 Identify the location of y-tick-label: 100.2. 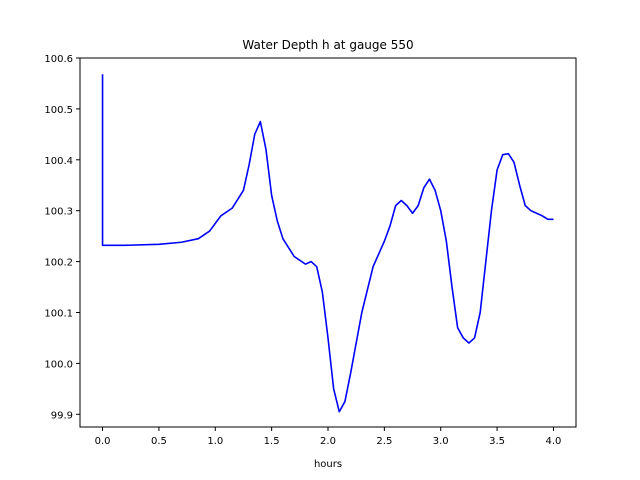
(58, 263).